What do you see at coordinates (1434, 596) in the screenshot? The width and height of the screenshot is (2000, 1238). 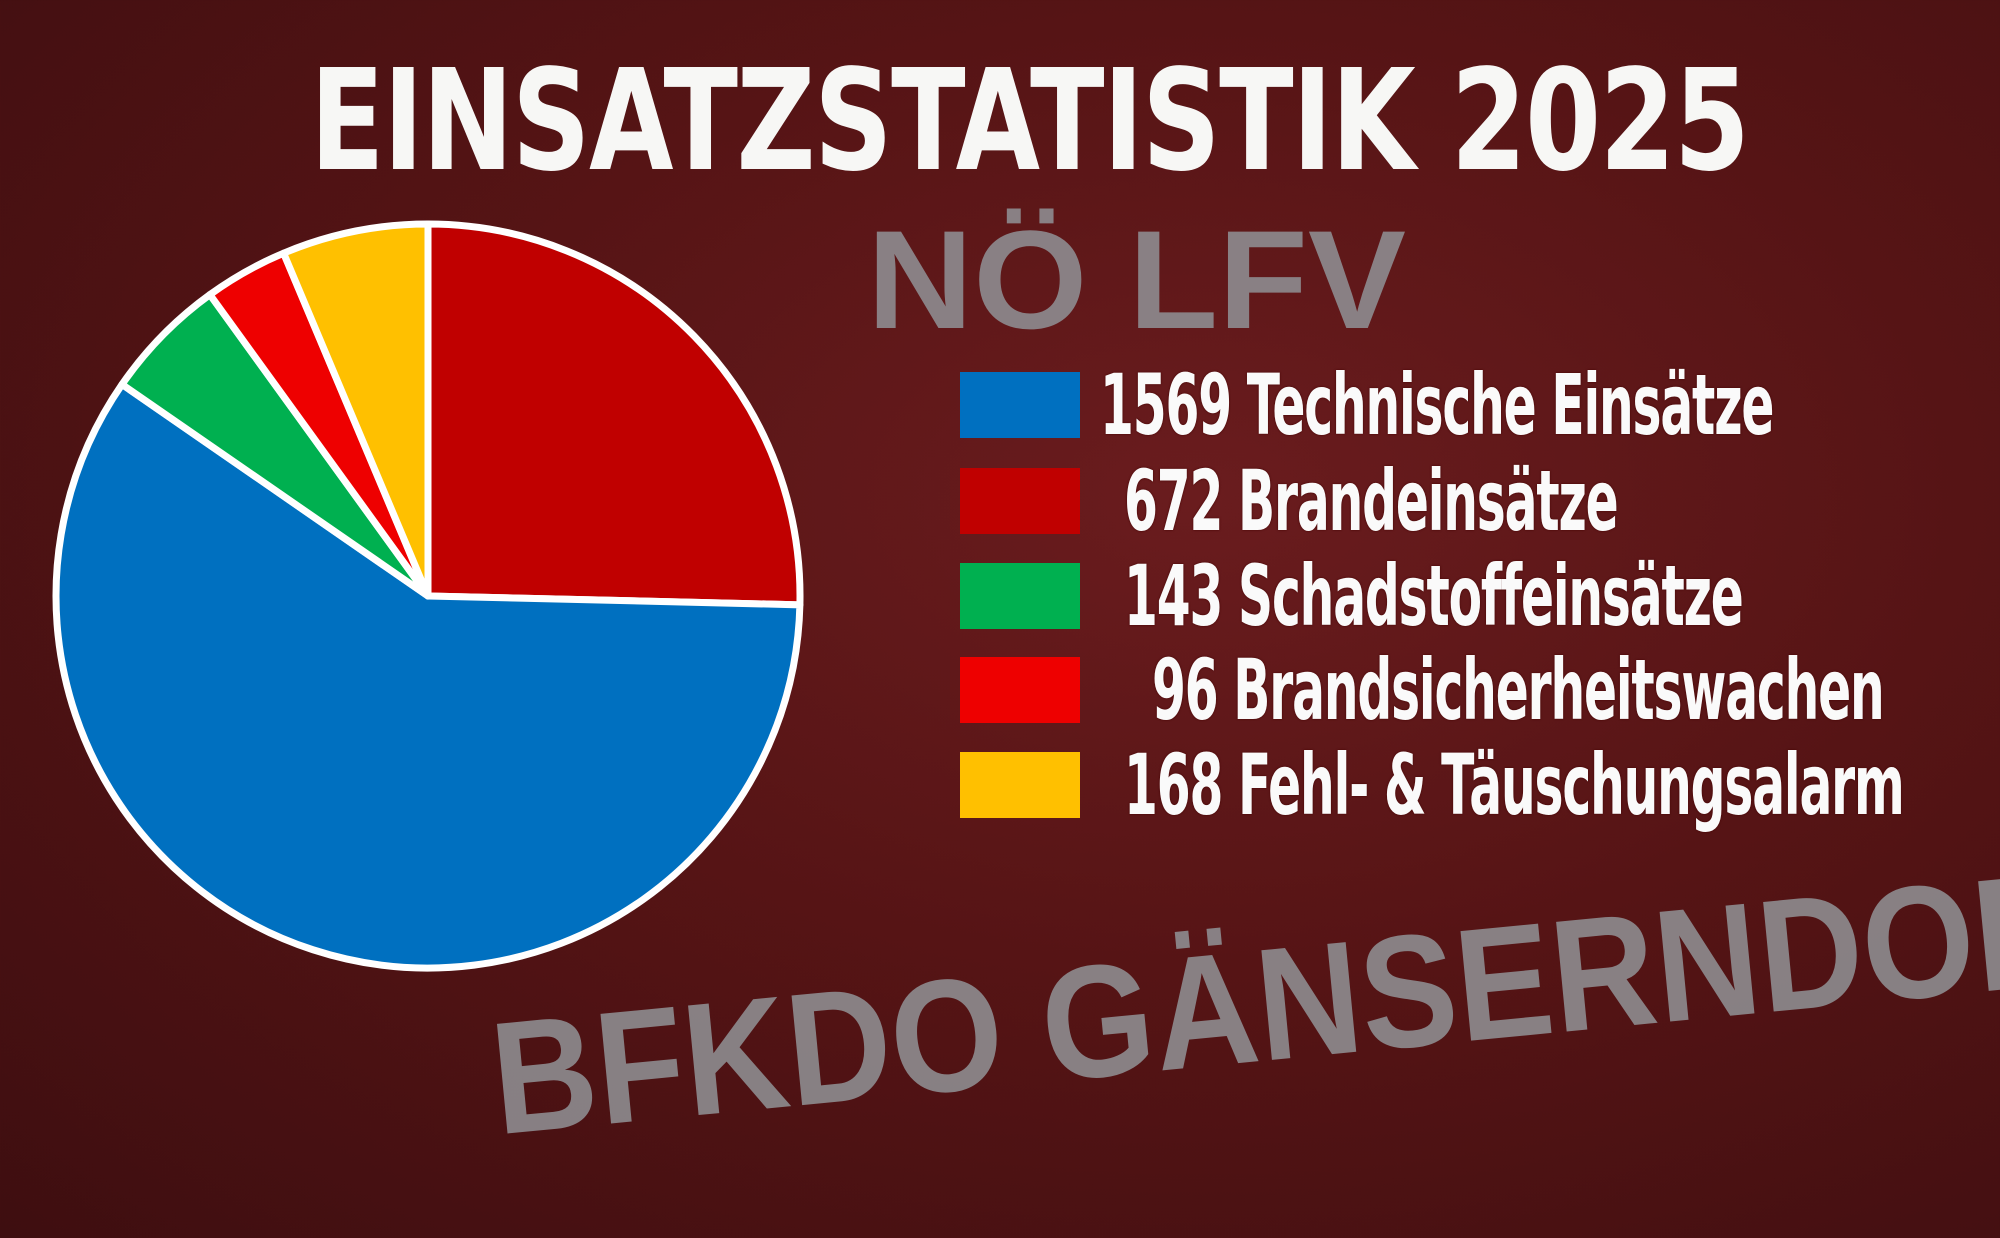 I see `legend-label: 143 Schadstoffeinsätze` at bounding box center [1434, 596].